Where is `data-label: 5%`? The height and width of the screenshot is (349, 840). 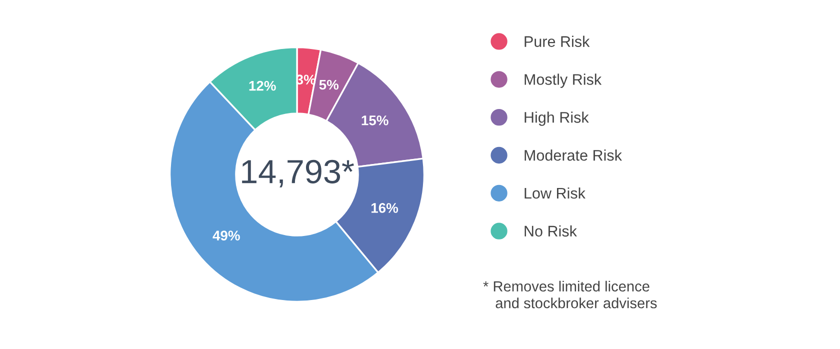
data-label: 5% is located at coordinates (329, 85).